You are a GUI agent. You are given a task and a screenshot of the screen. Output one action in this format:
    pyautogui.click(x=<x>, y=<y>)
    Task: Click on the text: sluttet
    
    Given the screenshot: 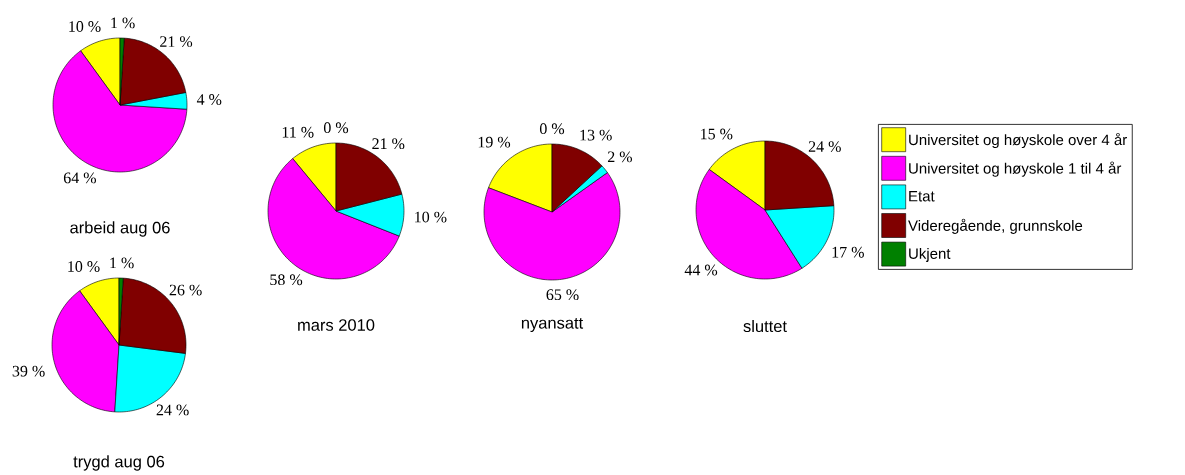 What is the action you would take?
    pyautogui.click(x=765, y=326)
    